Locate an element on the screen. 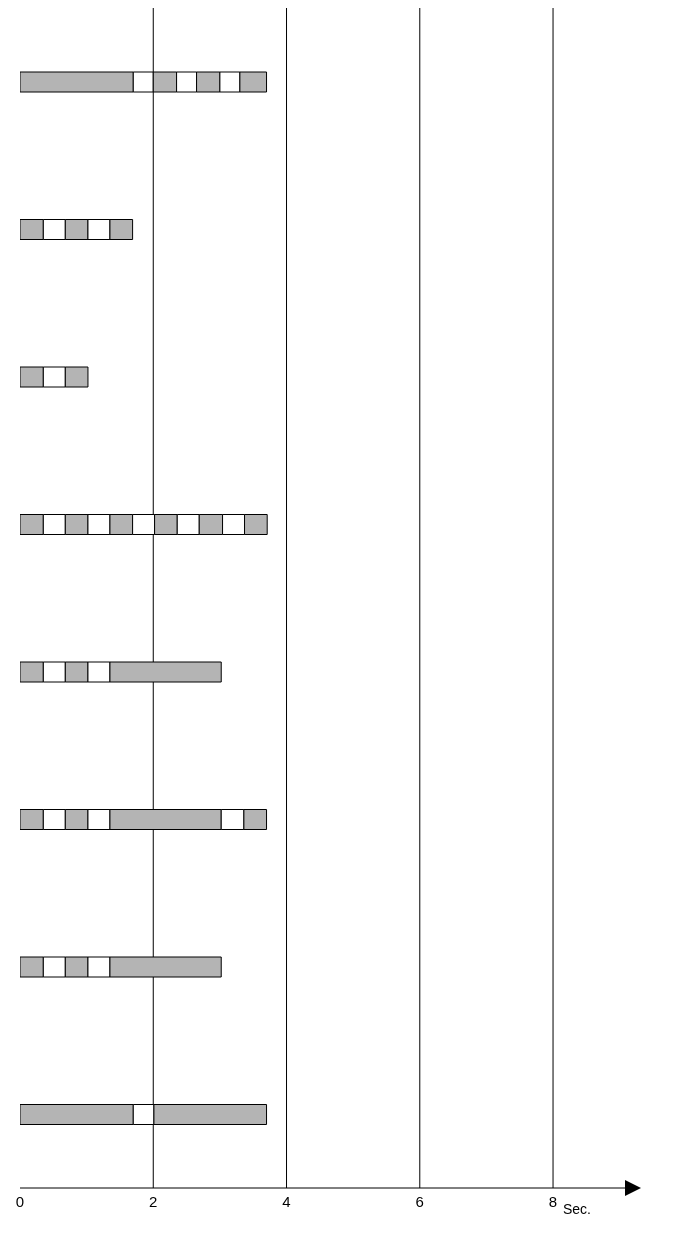 Image resolution: width=675 pixels, height=1242 pixels. x-tick-label: 8 is located at coordinates (553, 1201).